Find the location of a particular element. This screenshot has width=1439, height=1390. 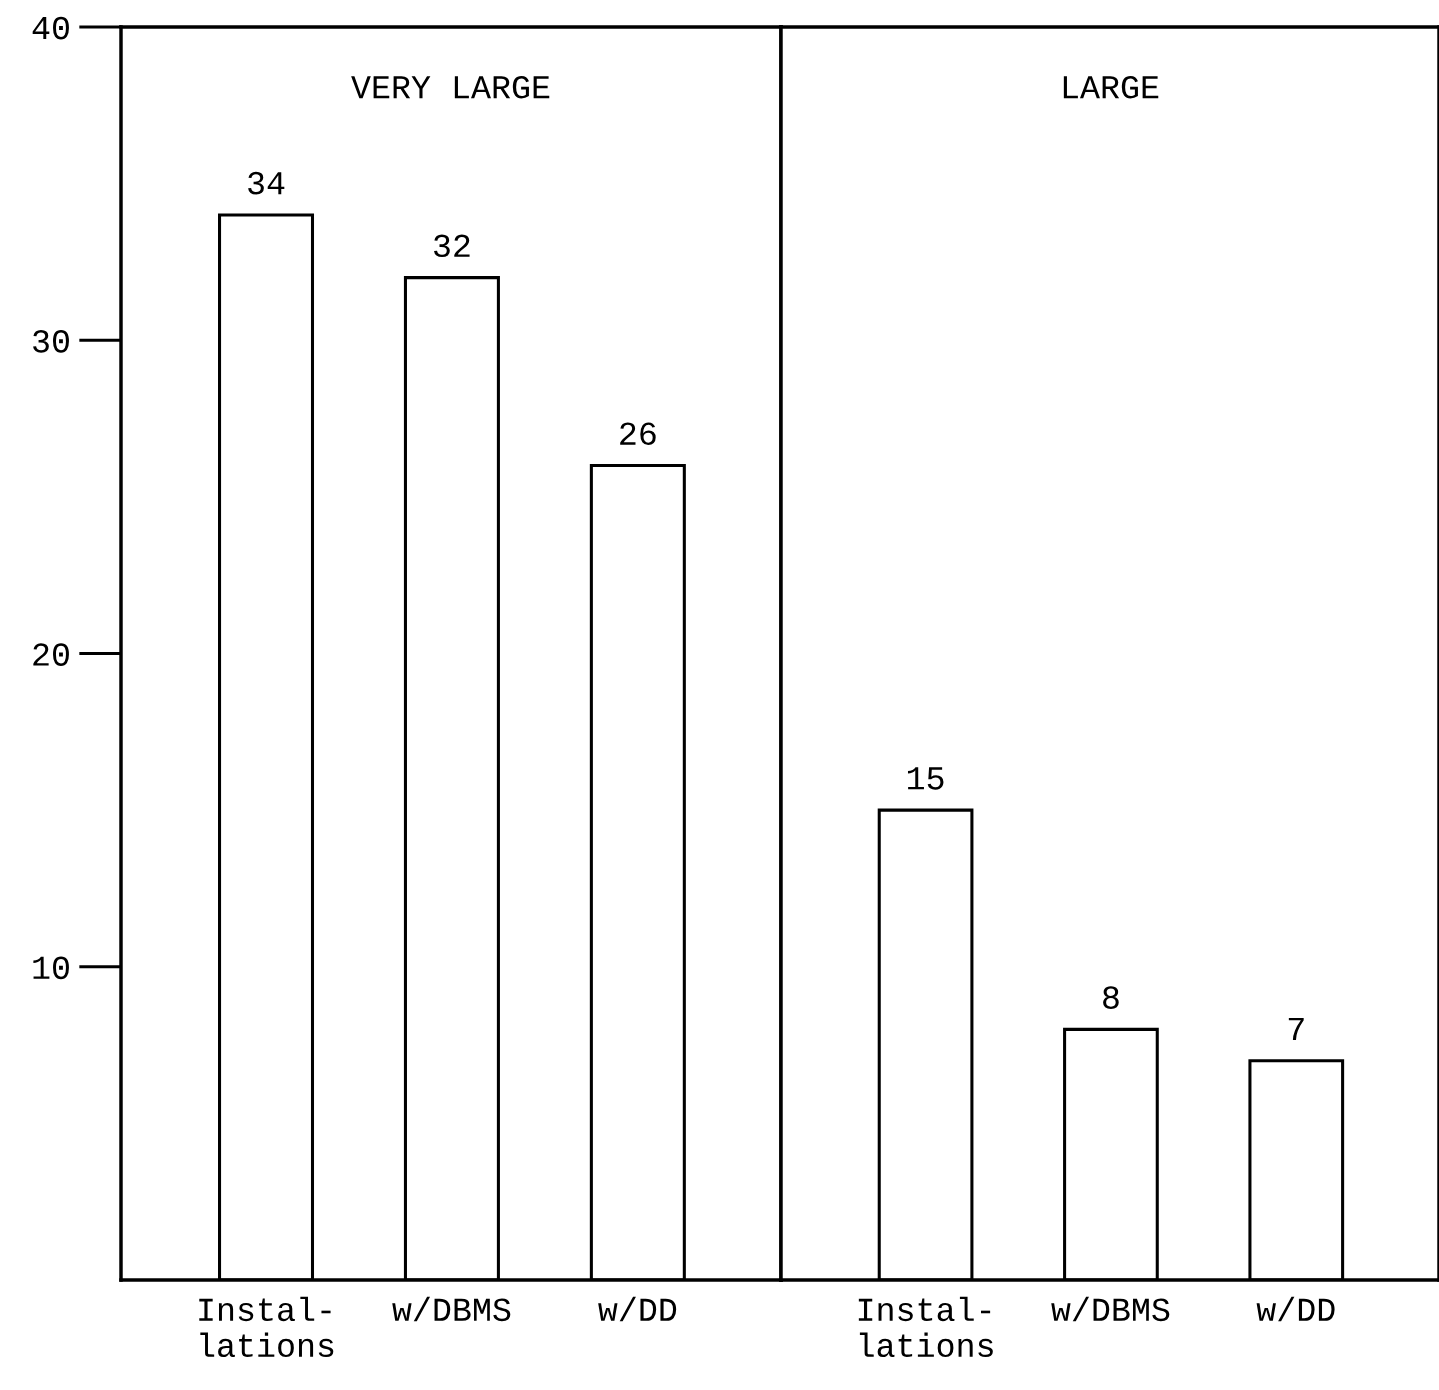

data-label: 26 is located at coordinates (638, 434).